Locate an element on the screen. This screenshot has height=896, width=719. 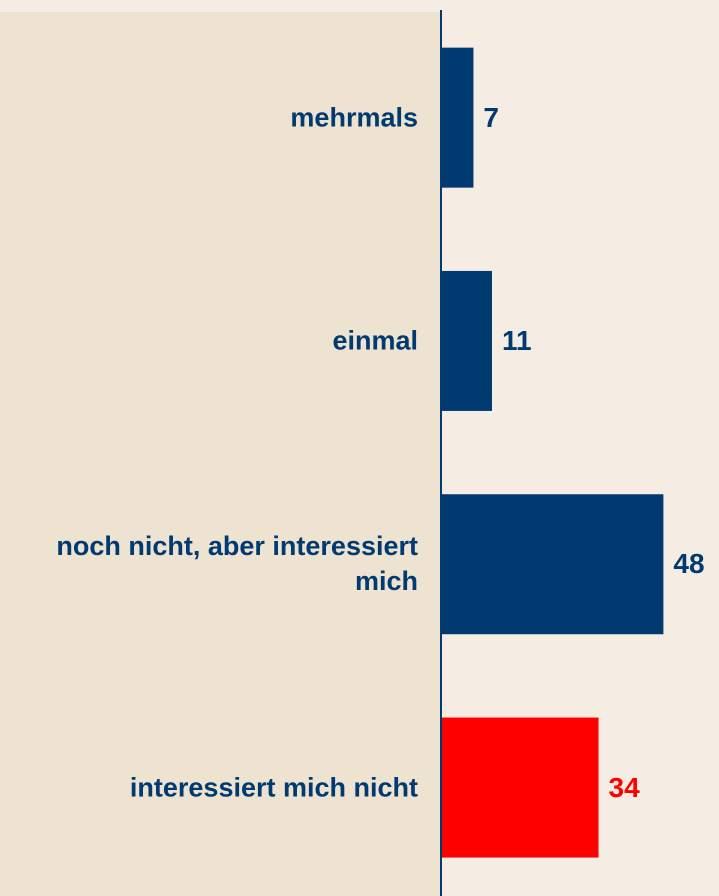
category-label: interessiert mich nicht is located at coordinates (273, 787).